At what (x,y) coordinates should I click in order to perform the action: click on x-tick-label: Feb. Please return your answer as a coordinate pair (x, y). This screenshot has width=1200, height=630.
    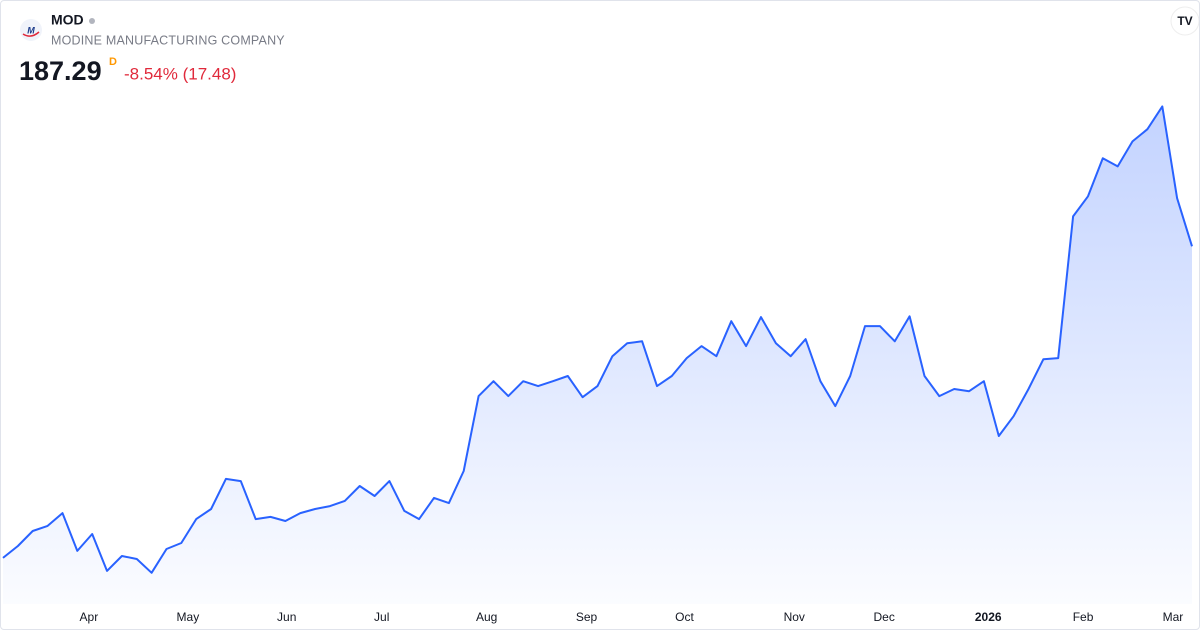
    Looking at the image, I should click on (1083, 617).